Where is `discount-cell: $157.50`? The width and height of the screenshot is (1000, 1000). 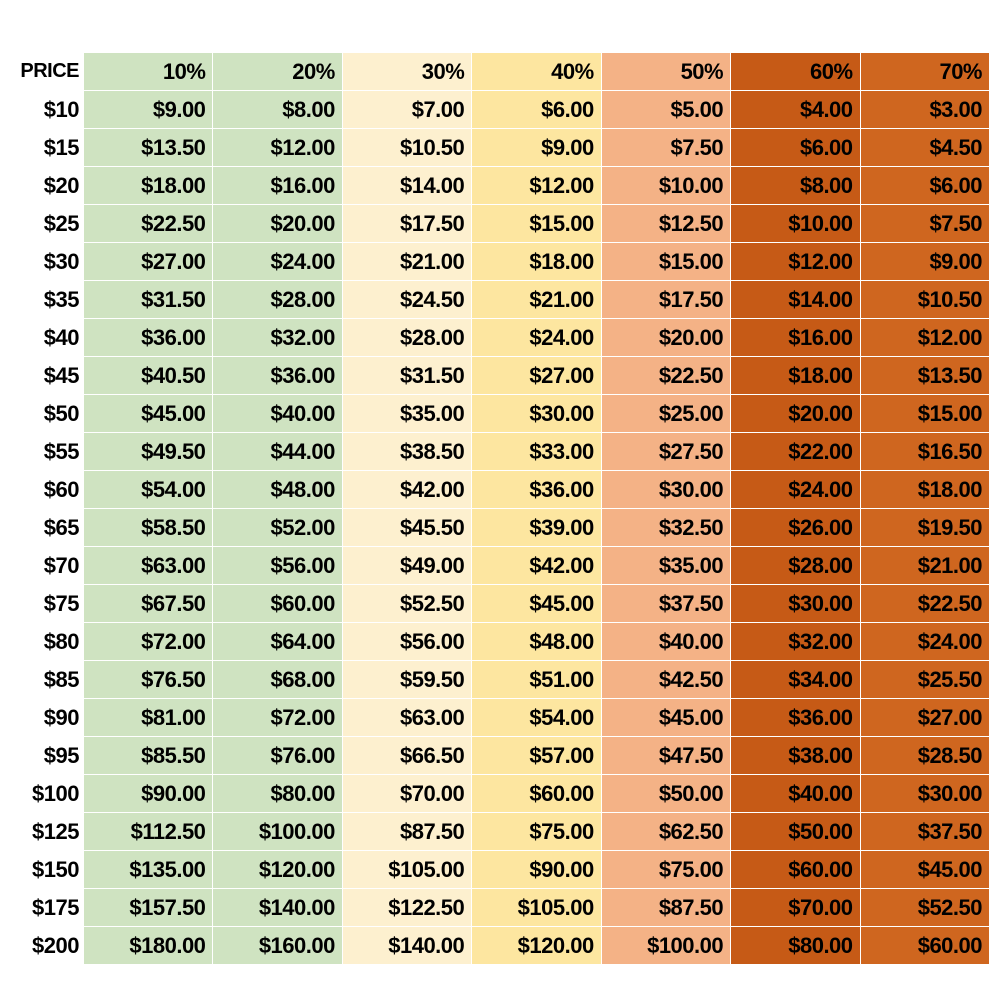 discount-cell: $157.50 is located at coordinates (148, 907).